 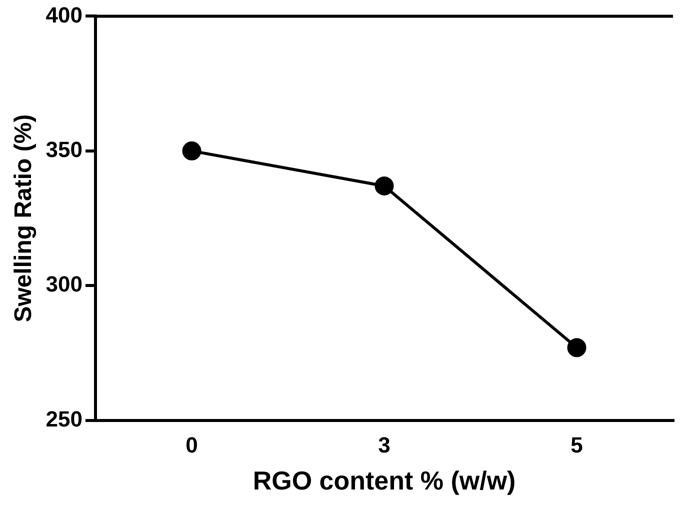 What do you see at coordinates (64, 419) in the screenshot?
I see `y-tick-label: 250` at bounding box center [64, 419].